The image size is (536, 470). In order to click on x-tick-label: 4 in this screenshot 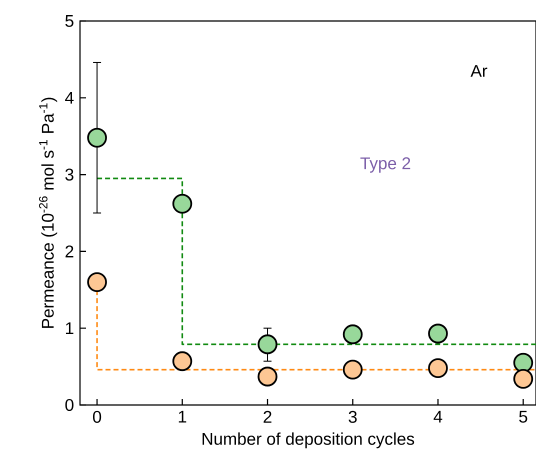, I will do `click(438, 416)`.